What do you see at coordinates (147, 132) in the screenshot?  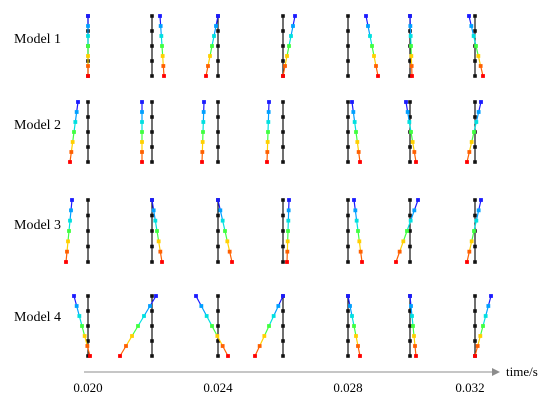 I see `snapshot-r2-c2` at bounding box center [147, 132].